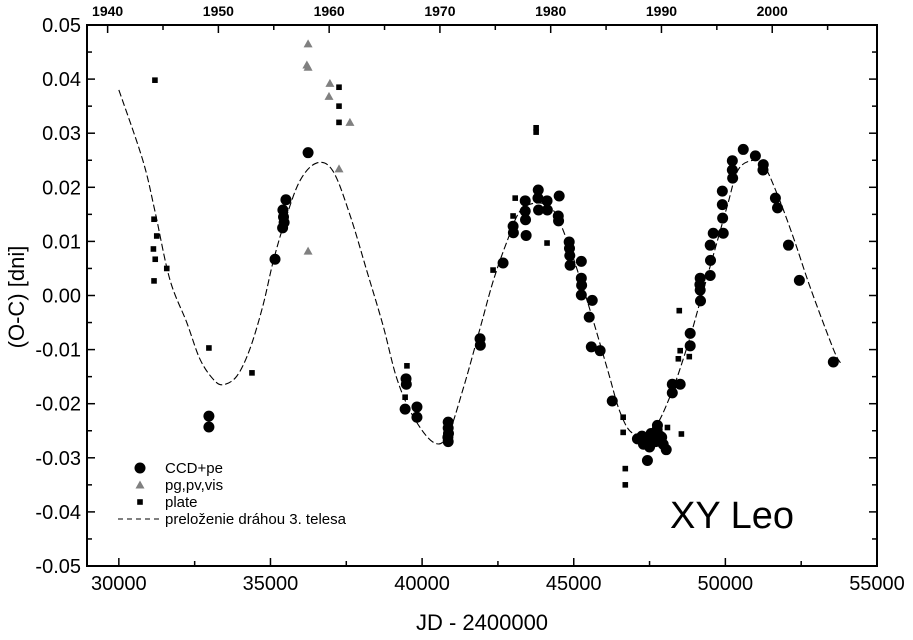 The width and height of the screenshot is (913, 640). I want to click on top-year-label: 1960, so click(329, 11).